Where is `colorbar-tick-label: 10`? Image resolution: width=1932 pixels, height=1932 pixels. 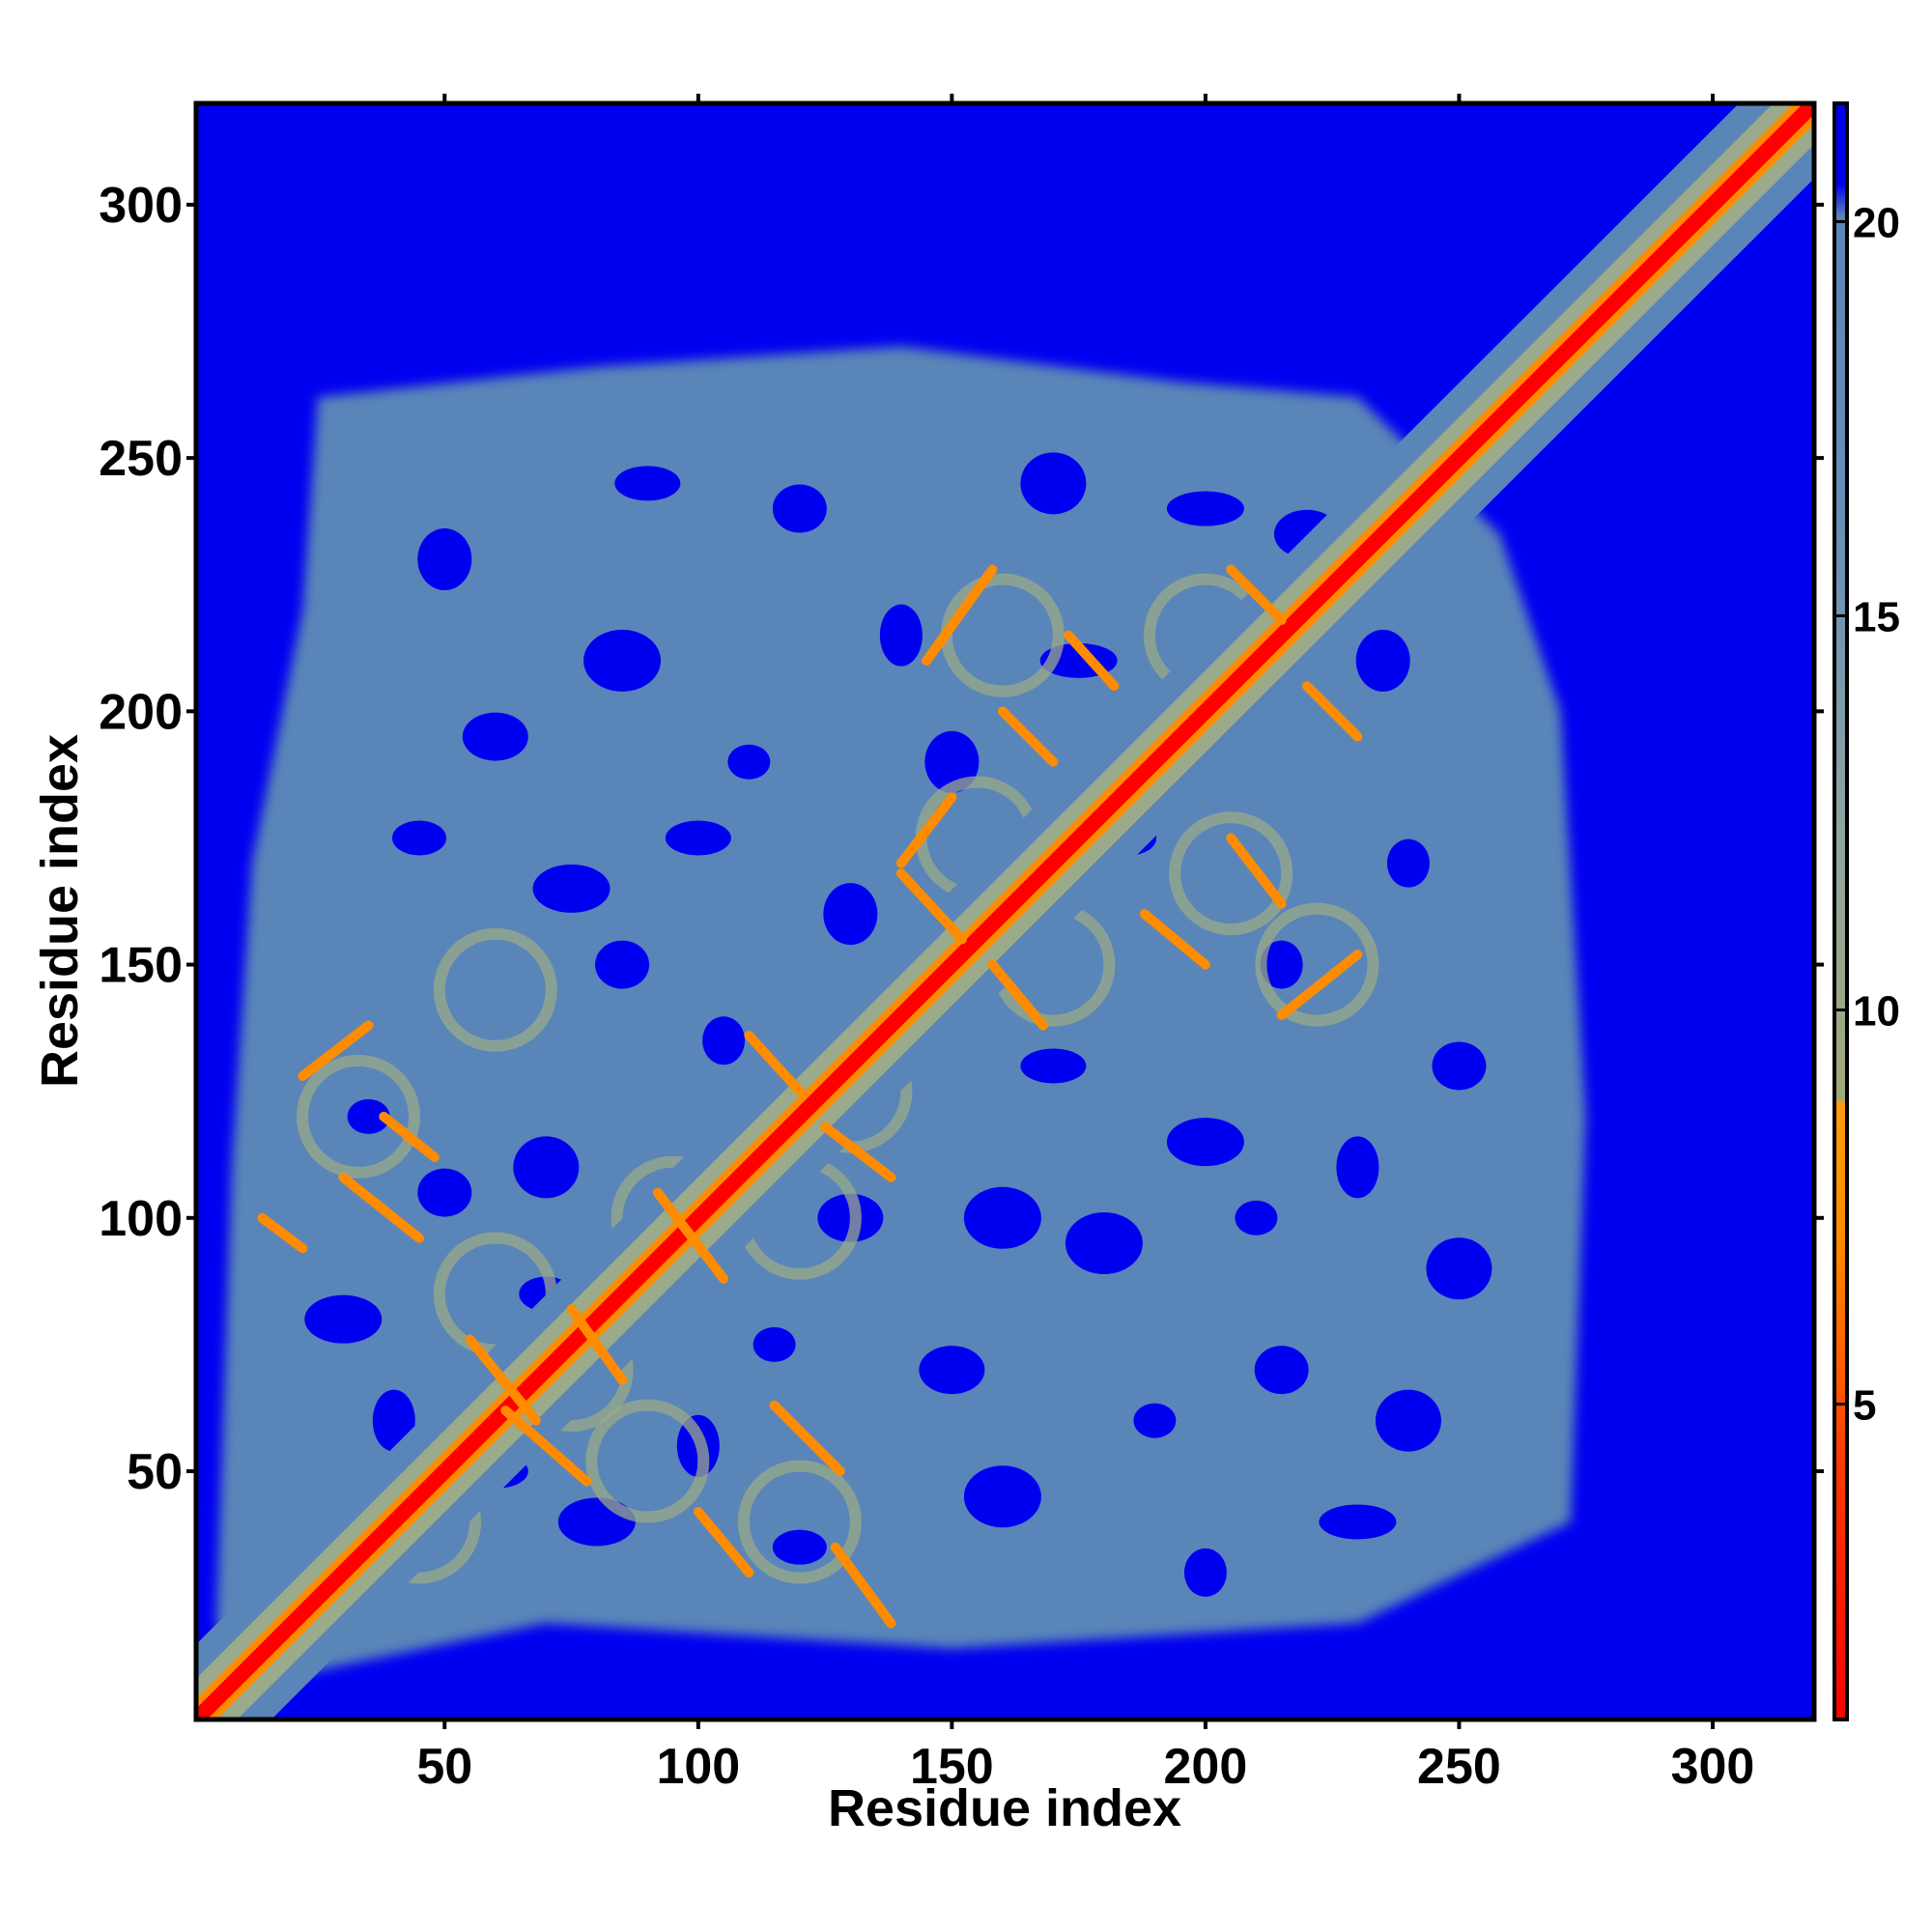 colorbar-tick-label: 10 is located at coordinates (1876, 1012).